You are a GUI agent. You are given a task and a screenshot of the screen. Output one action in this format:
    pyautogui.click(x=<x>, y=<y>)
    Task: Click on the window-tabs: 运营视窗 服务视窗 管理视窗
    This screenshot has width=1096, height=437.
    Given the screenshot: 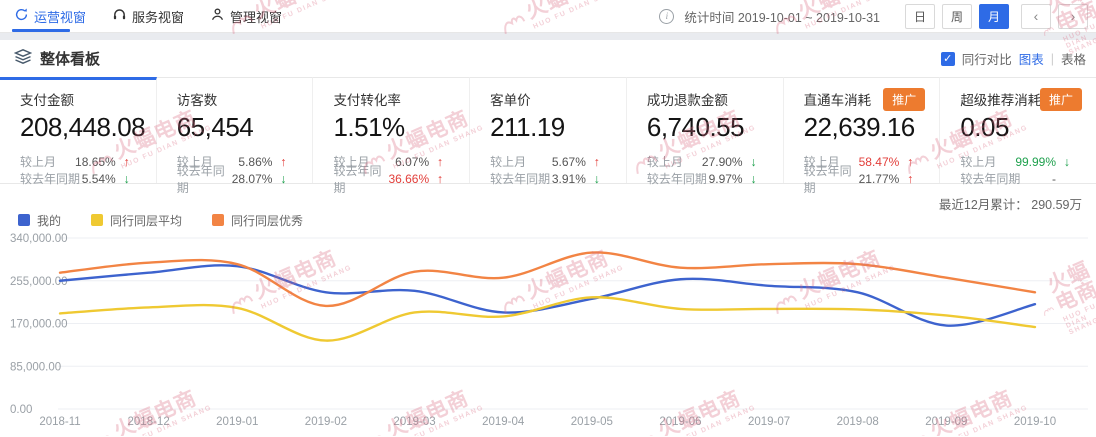 What is the action you would take?
    pyautogui.click(x=146, y=16)
    